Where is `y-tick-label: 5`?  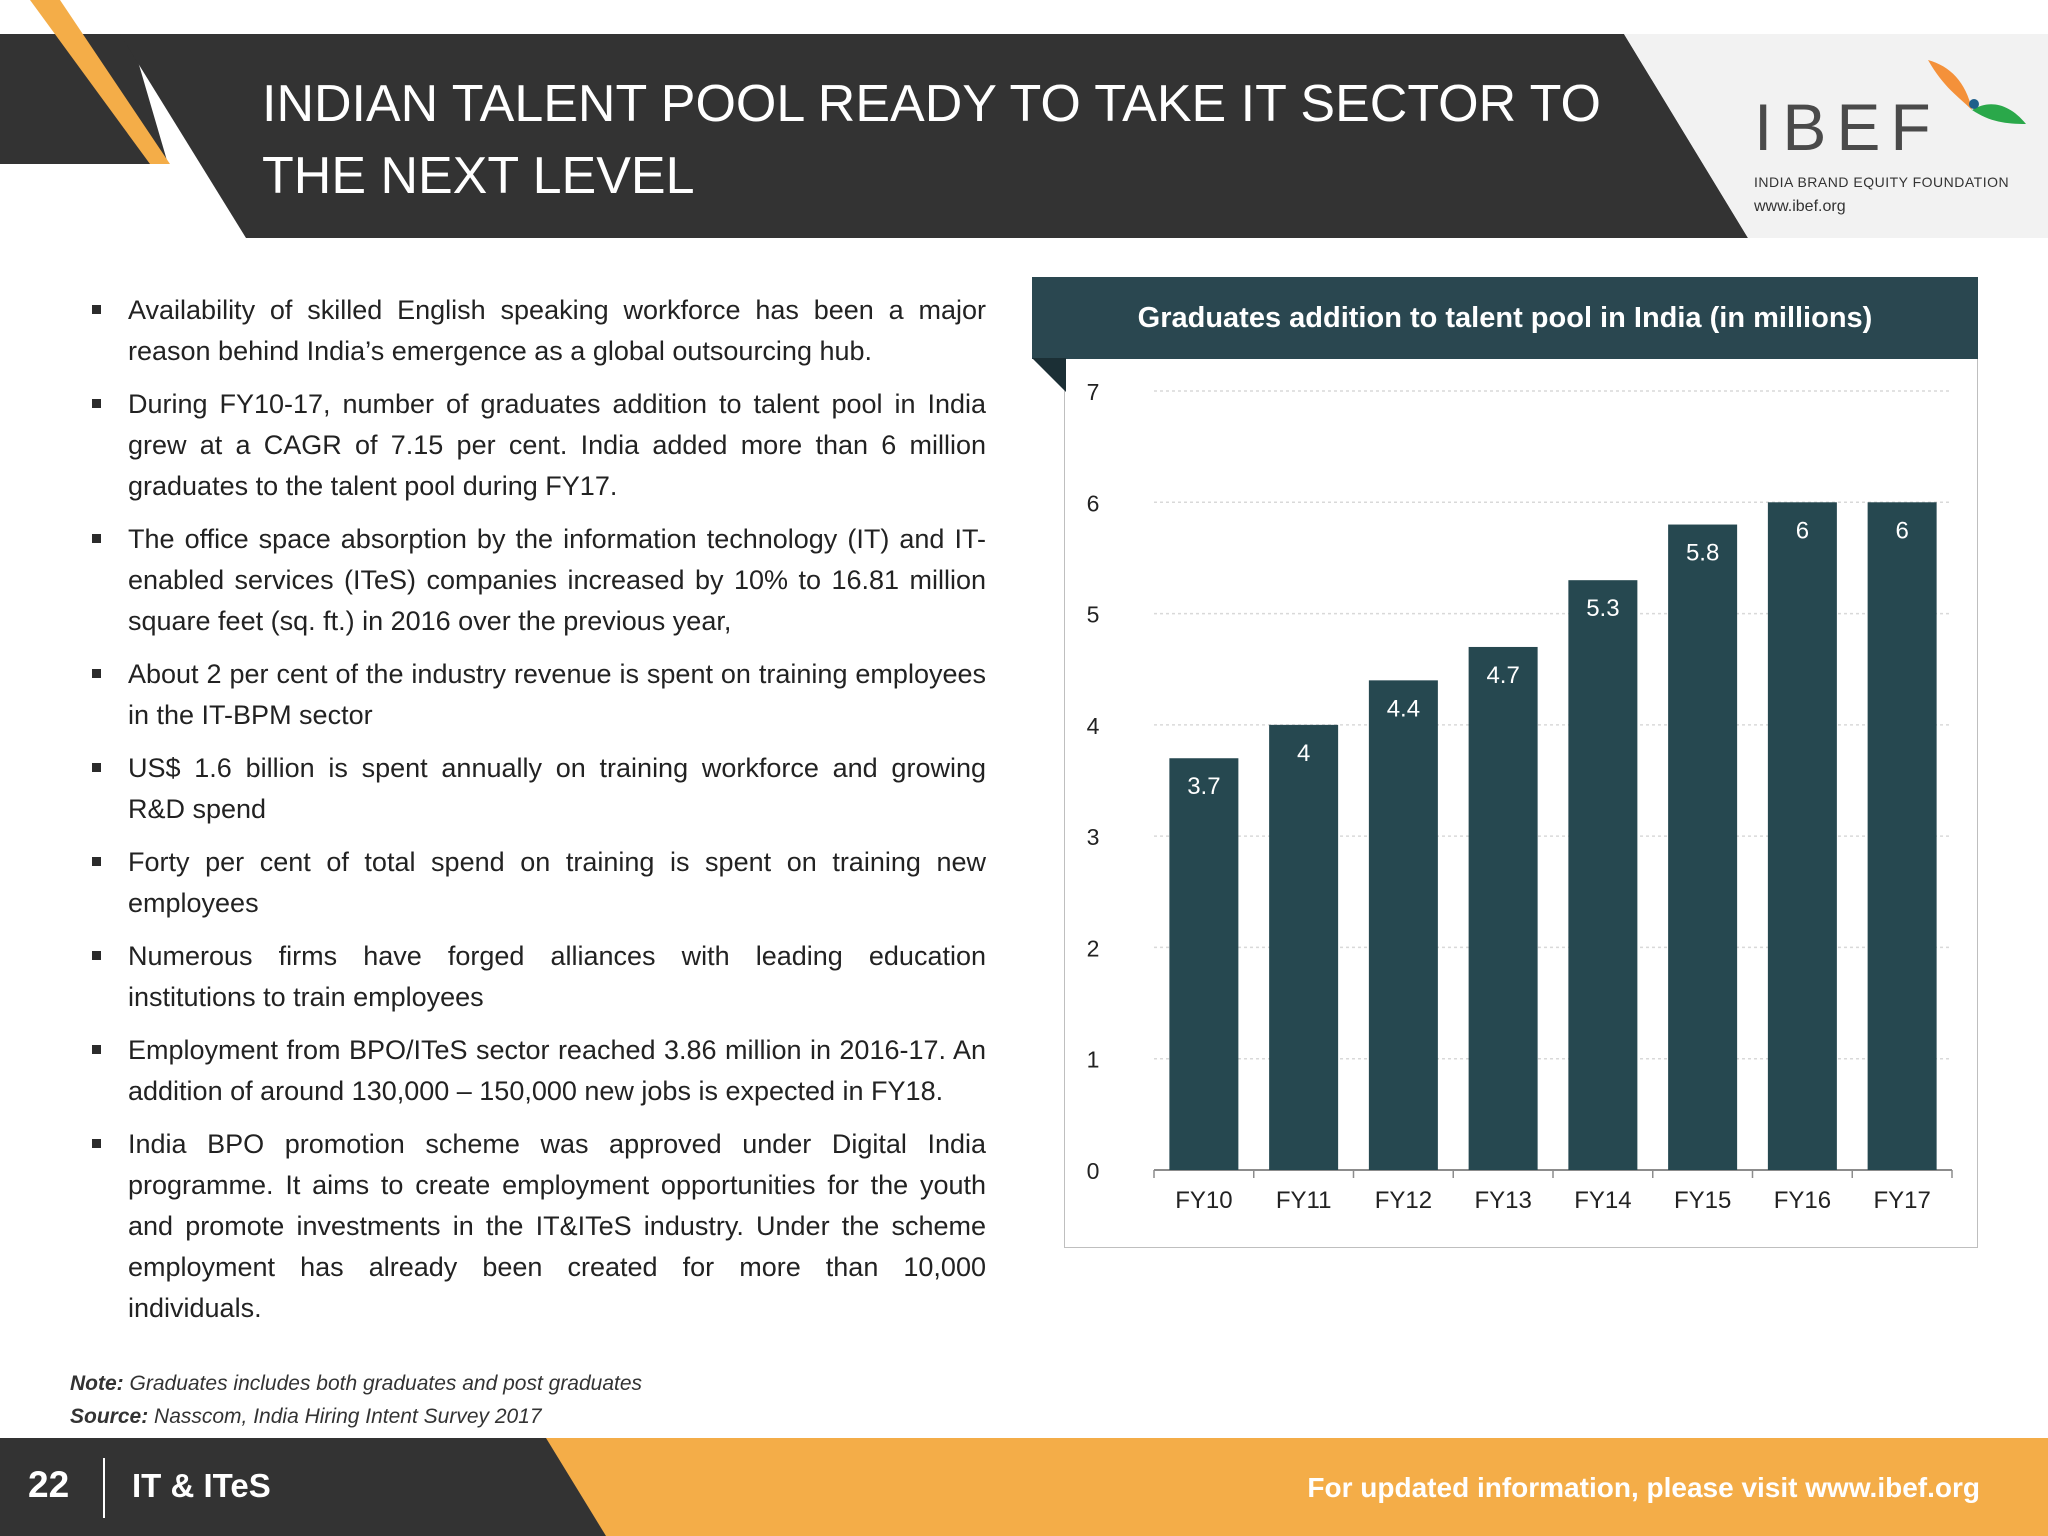 y-tick-label: 5 is located at coordinates (1093, 615).